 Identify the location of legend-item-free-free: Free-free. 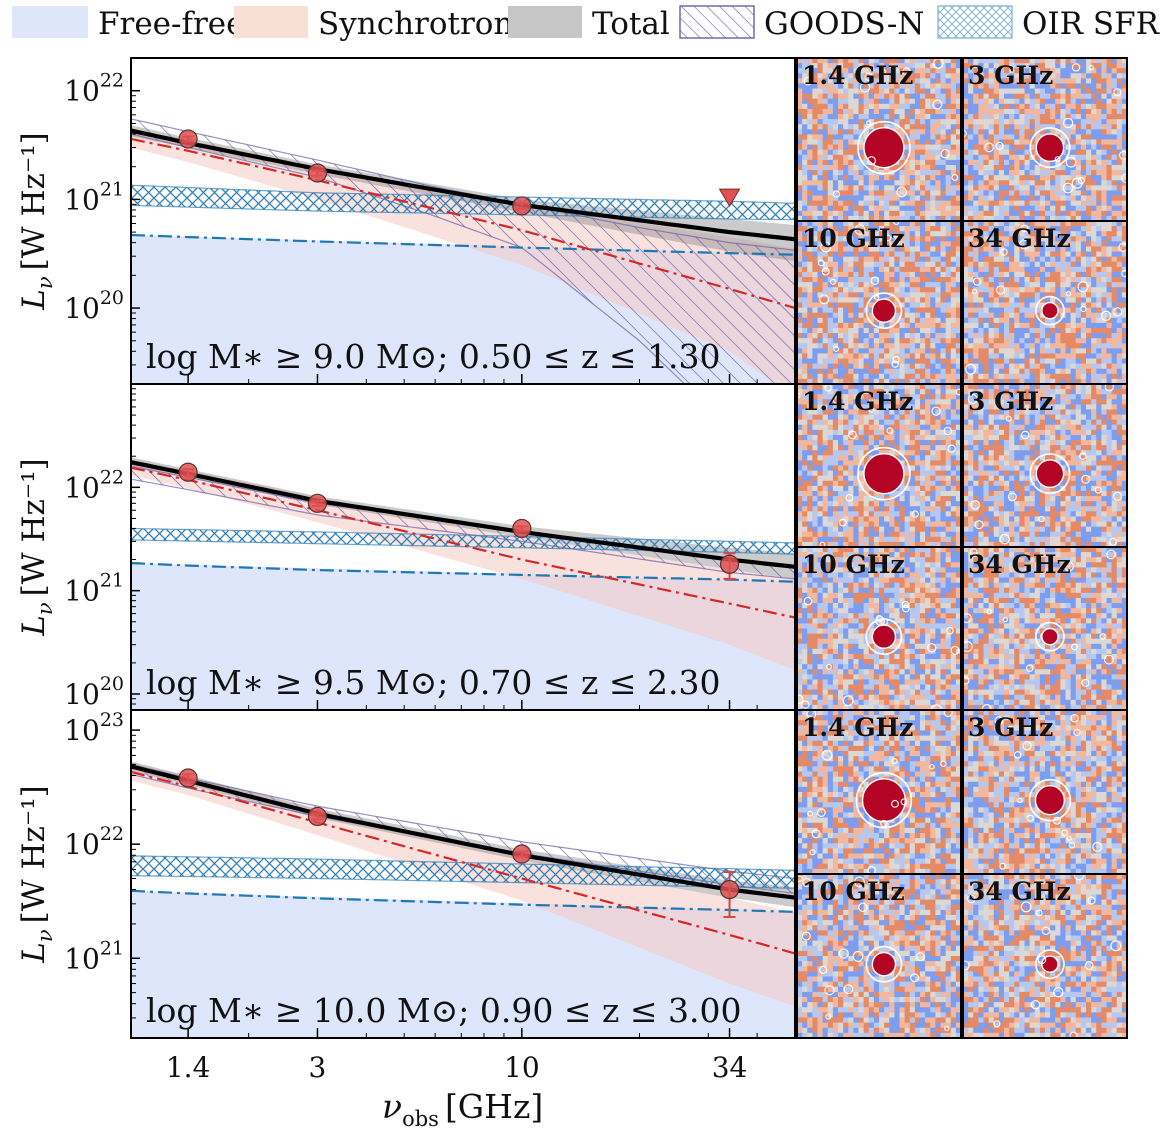
(128, 24).